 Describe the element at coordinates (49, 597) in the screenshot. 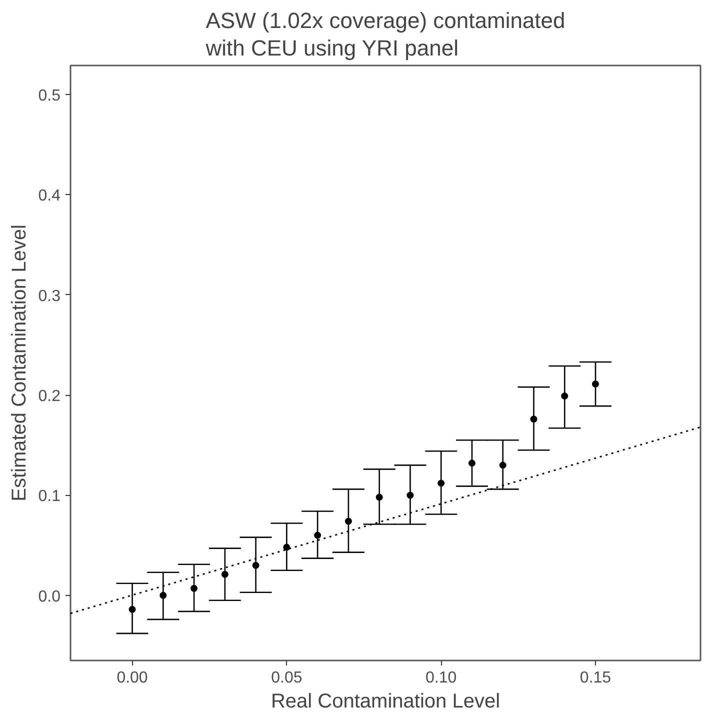

I see `y-tick-label: 0.0` at that location.